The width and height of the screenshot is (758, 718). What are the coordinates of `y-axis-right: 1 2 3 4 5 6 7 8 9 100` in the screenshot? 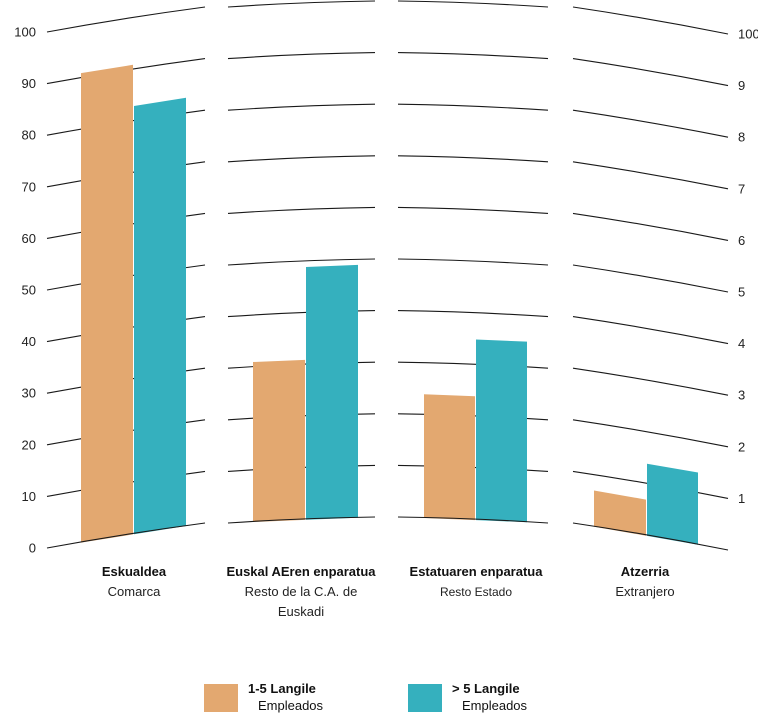 It's located at (748, 266).